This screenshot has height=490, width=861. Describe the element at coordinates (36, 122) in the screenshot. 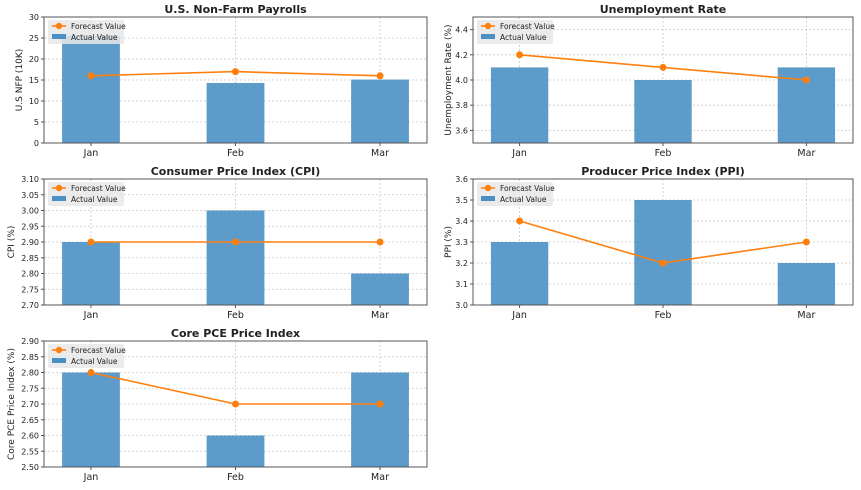

I see `ytick-label: 5` at that location.